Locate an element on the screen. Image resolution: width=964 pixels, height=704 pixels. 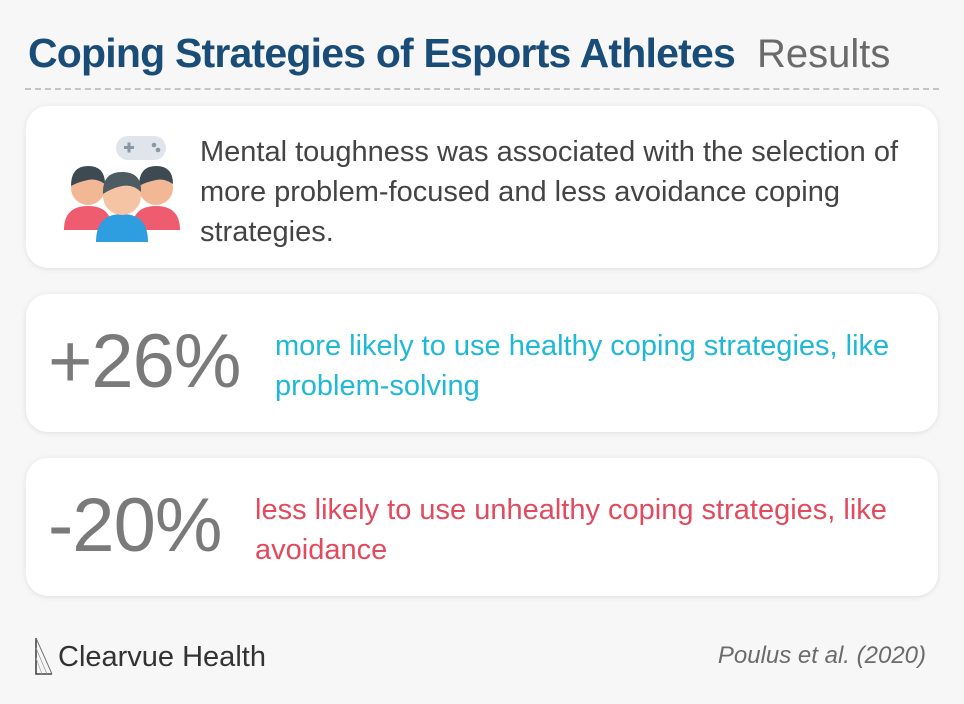
gamers-with-controller-icon is located at coordinates (122, 190).